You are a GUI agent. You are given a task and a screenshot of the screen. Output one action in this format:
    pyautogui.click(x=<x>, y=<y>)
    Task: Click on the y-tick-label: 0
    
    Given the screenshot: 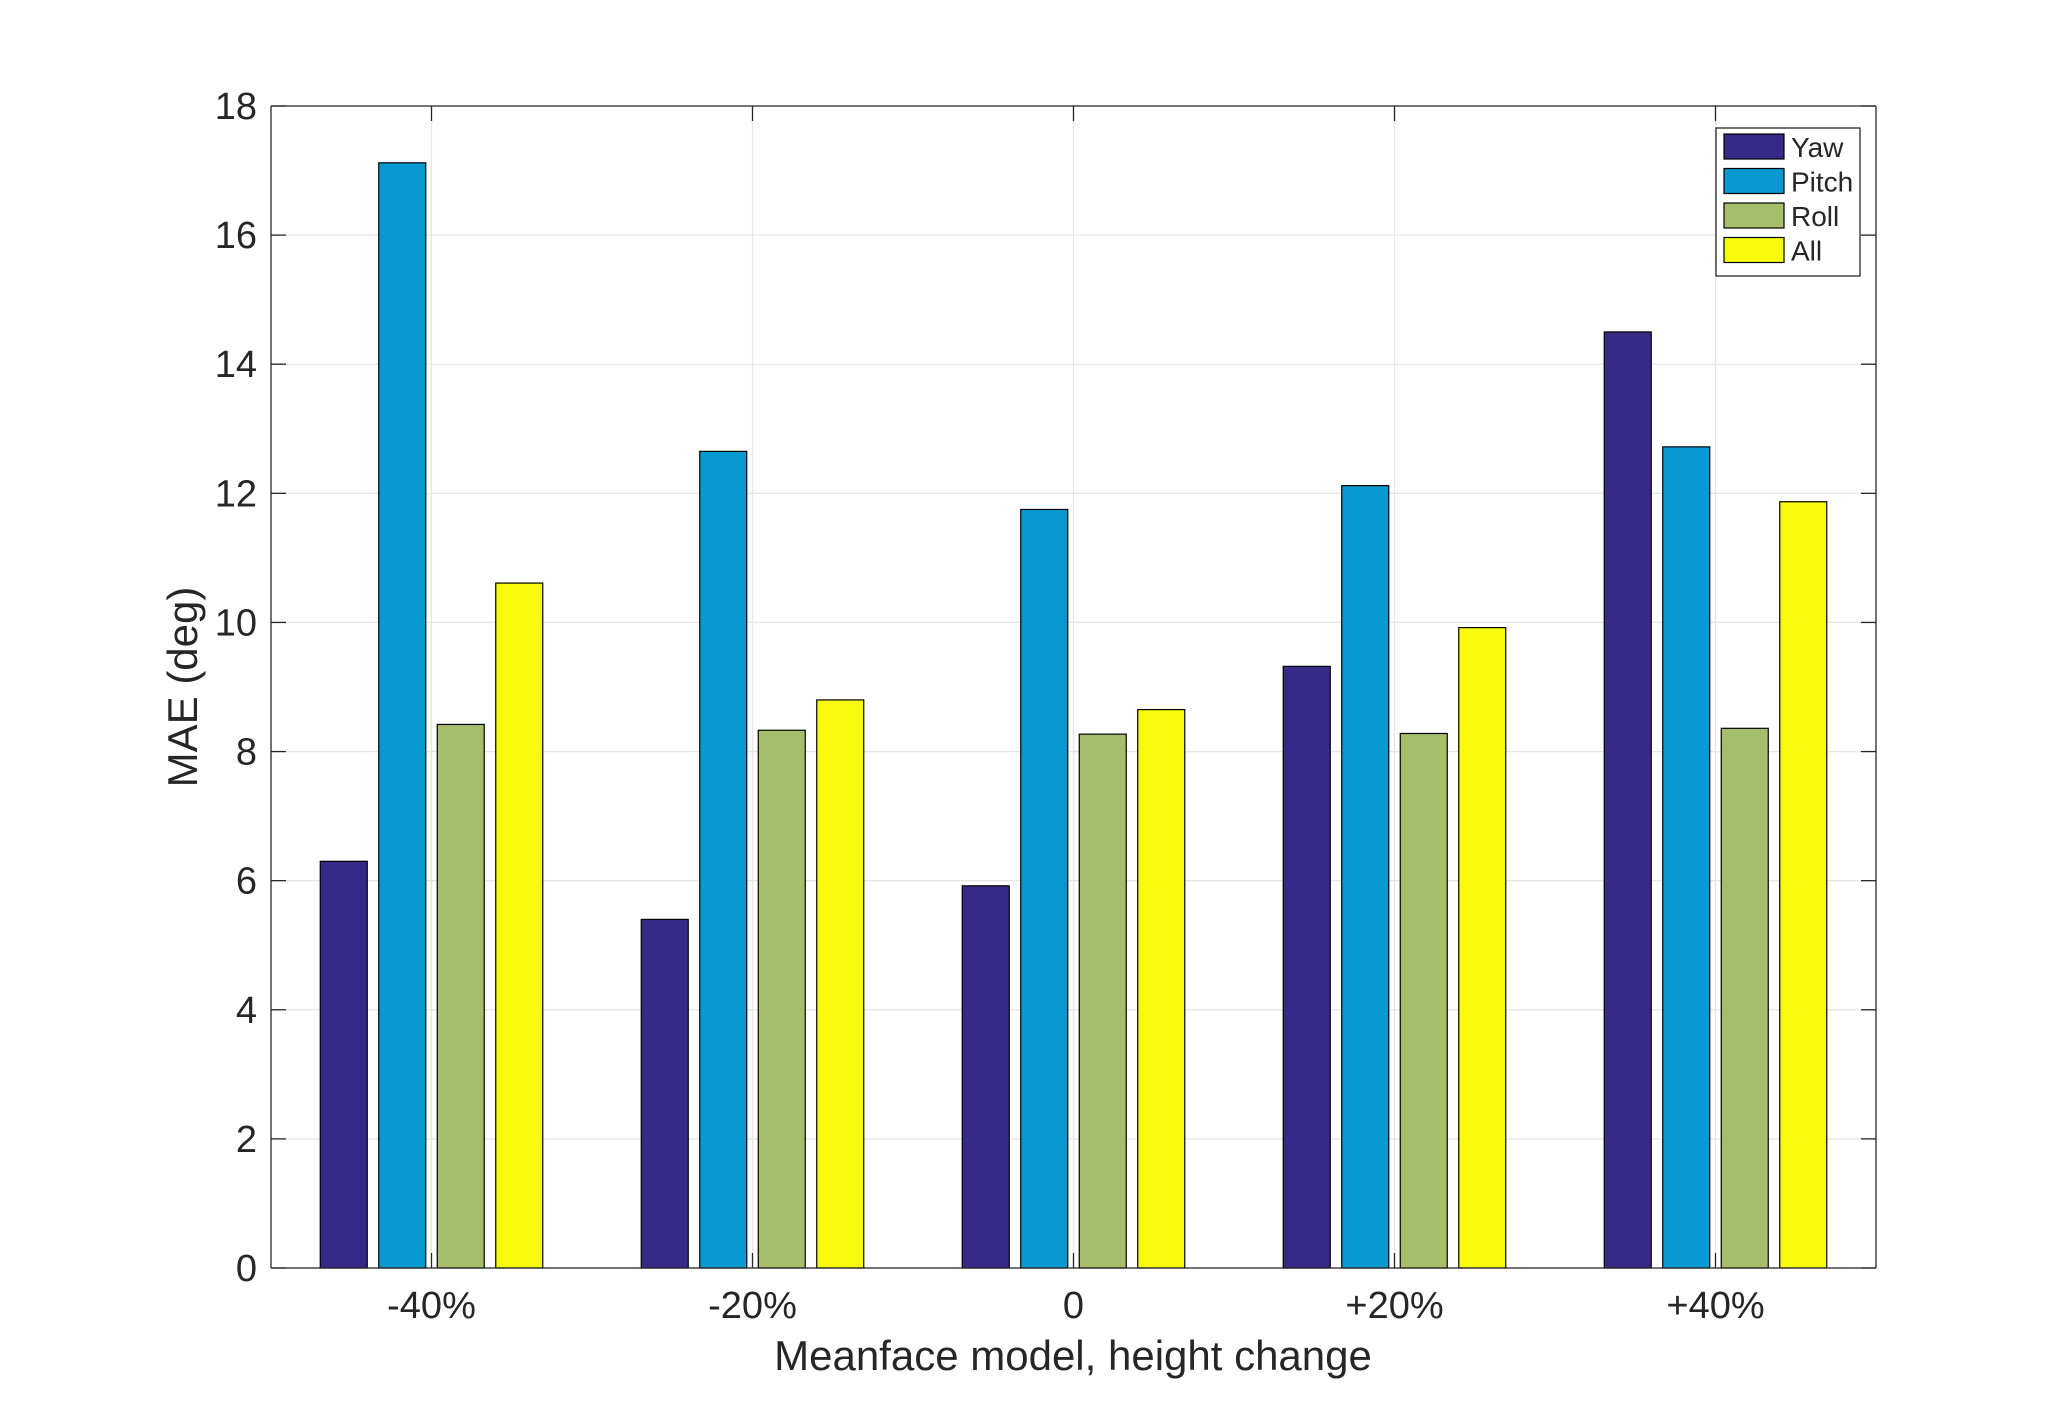 What is the action you would take?
    pyautogui.click(x=246, y=1269)
    